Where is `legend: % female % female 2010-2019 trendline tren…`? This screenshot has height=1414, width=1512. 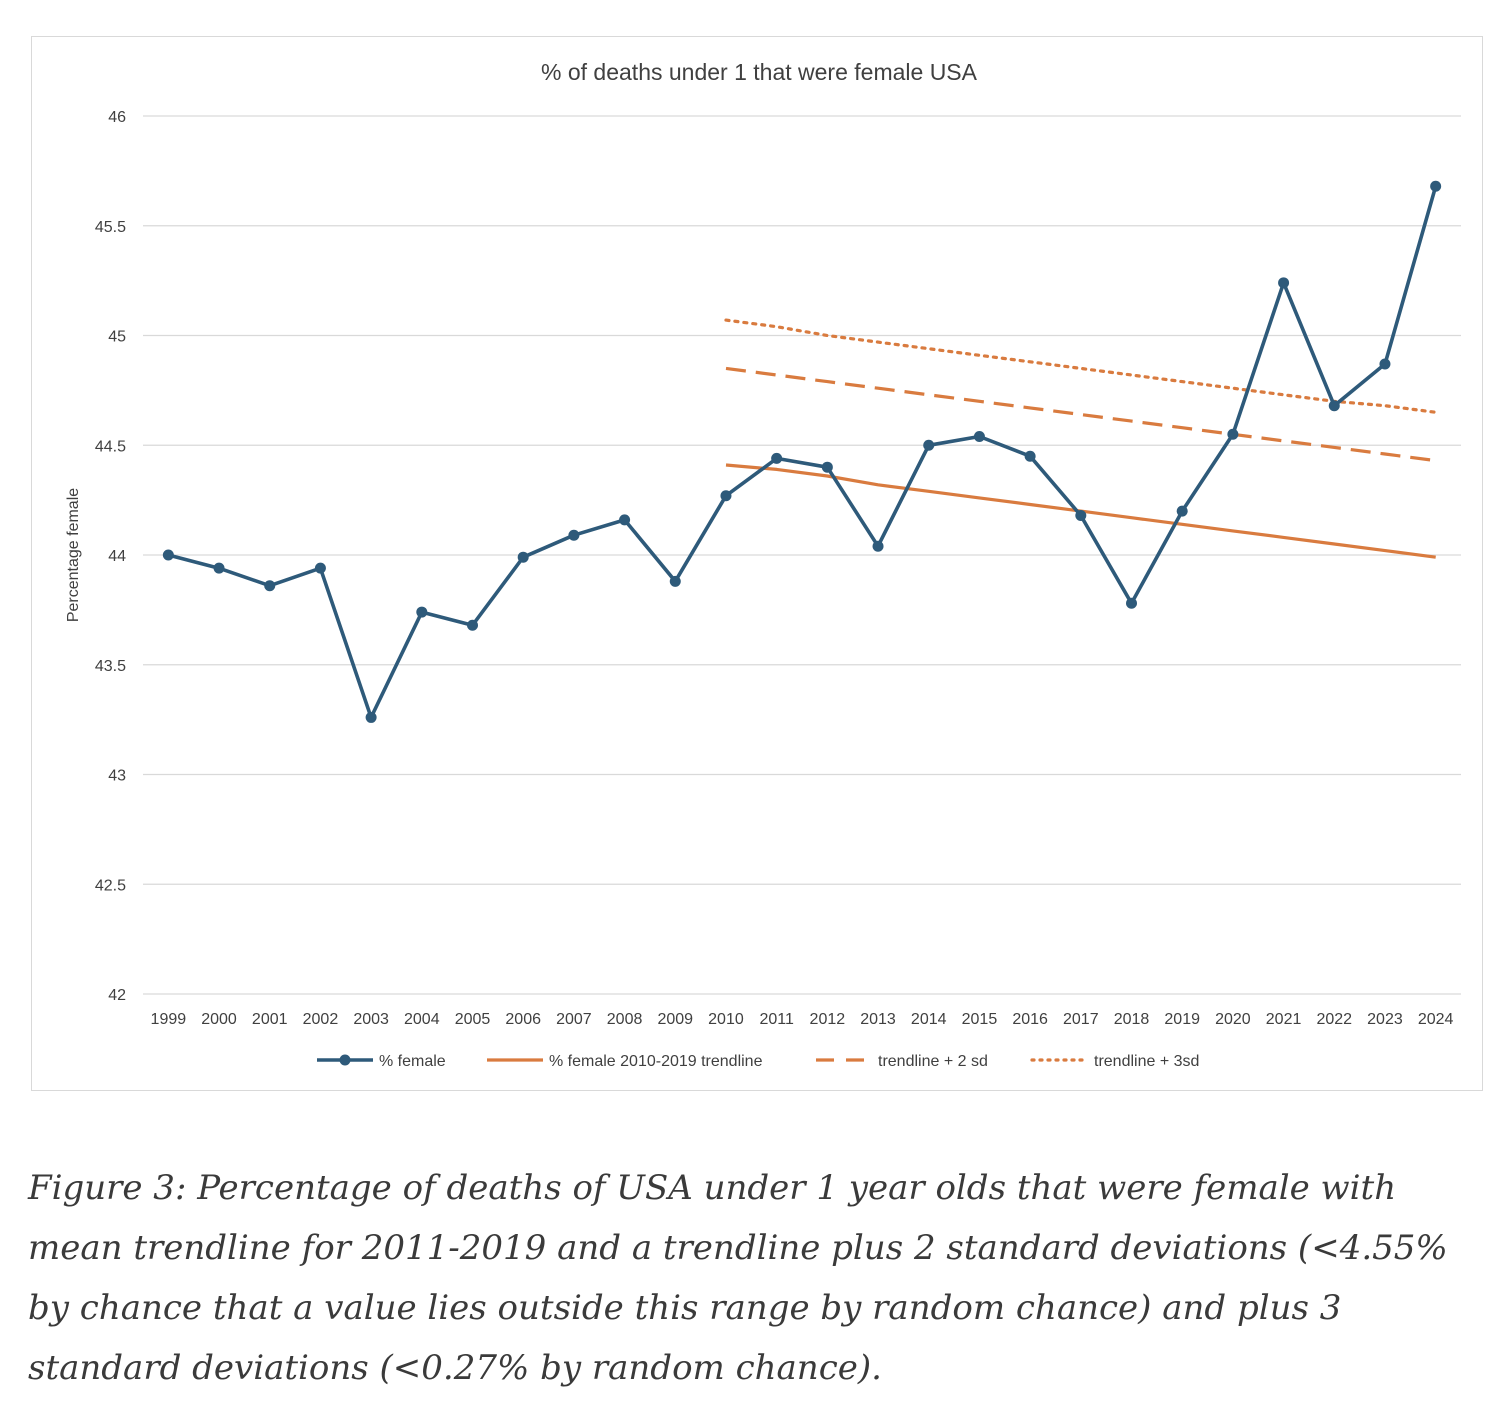 legend: % female % female 2010-2019 trendline tren… is located at coordinates (758, 1061).